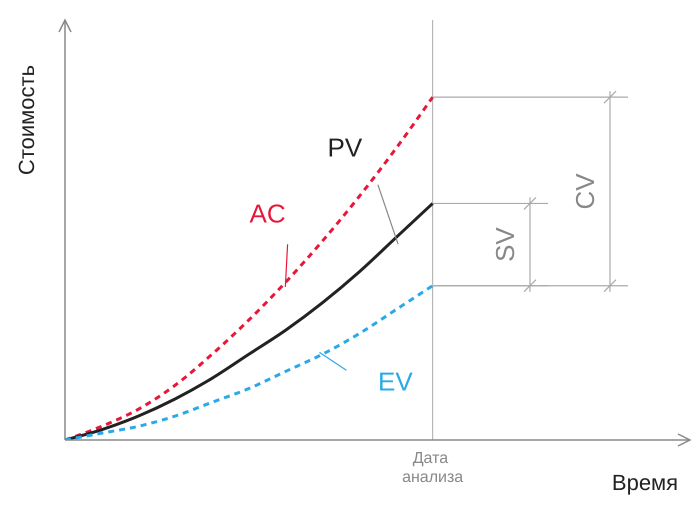  I want to click on text: PV, so click(345, 147).